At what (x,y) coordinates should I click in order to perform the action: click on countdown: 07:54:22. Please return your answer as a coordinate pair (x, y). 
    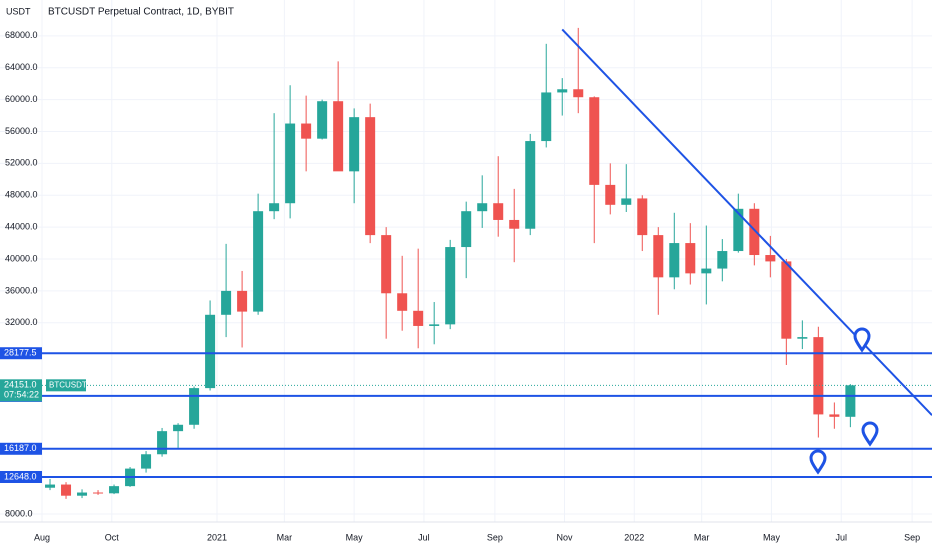
    Looking at the image, I should click on (21, 395).